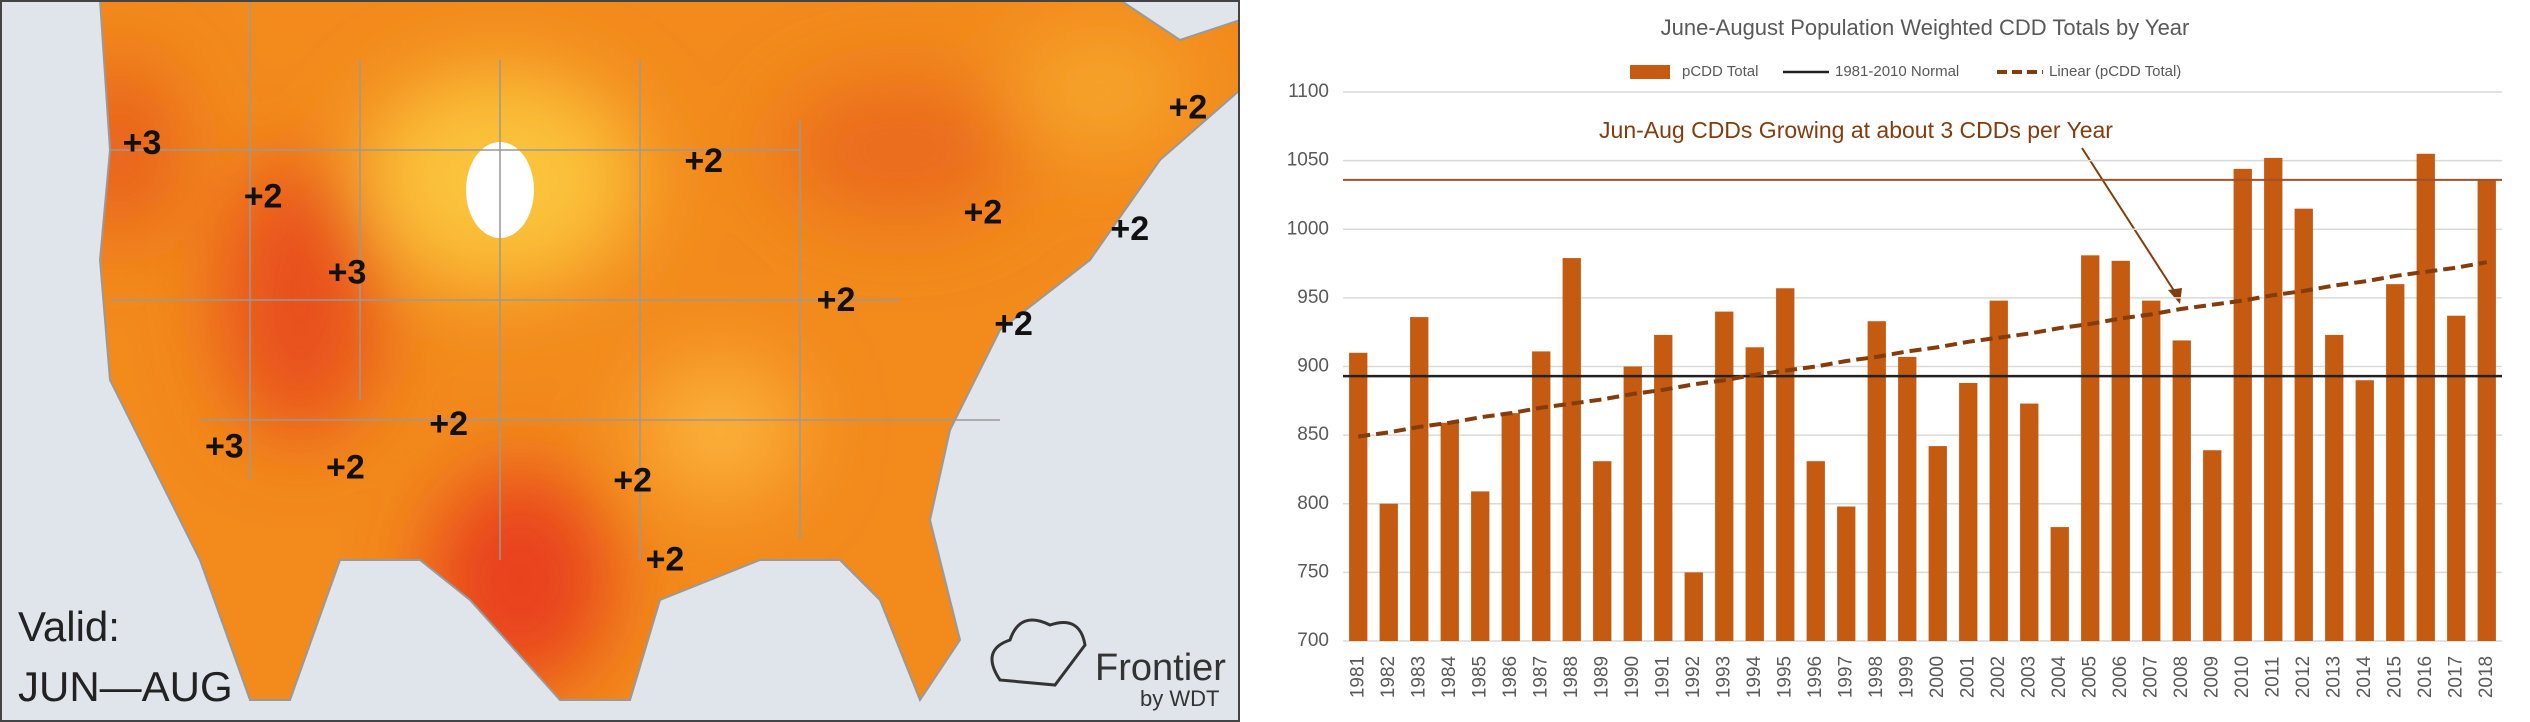 The height and width of the screenshot is (722, 2530). What do you see at coordinates (2303, 677) in the screenshot?
I see `x-tick-label: 2012` at bounding box center [2303, 677].